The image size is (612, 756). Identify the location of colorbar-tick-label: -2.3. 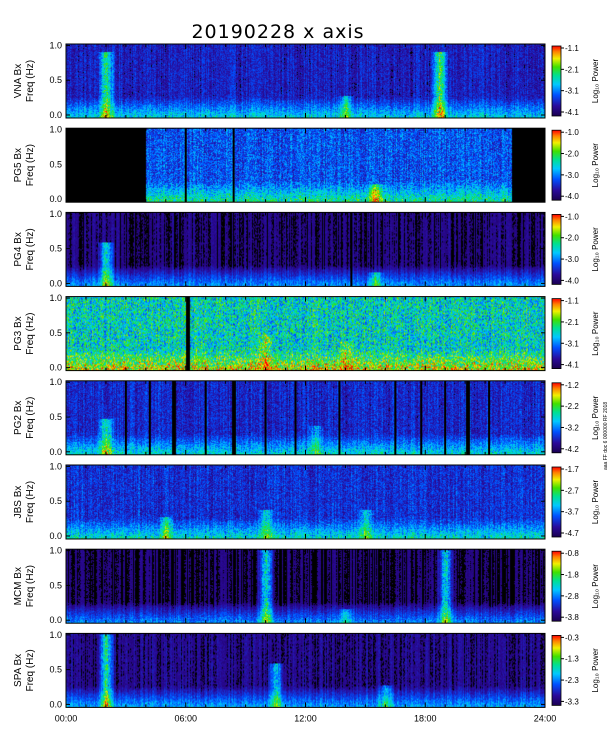
(572, 680).